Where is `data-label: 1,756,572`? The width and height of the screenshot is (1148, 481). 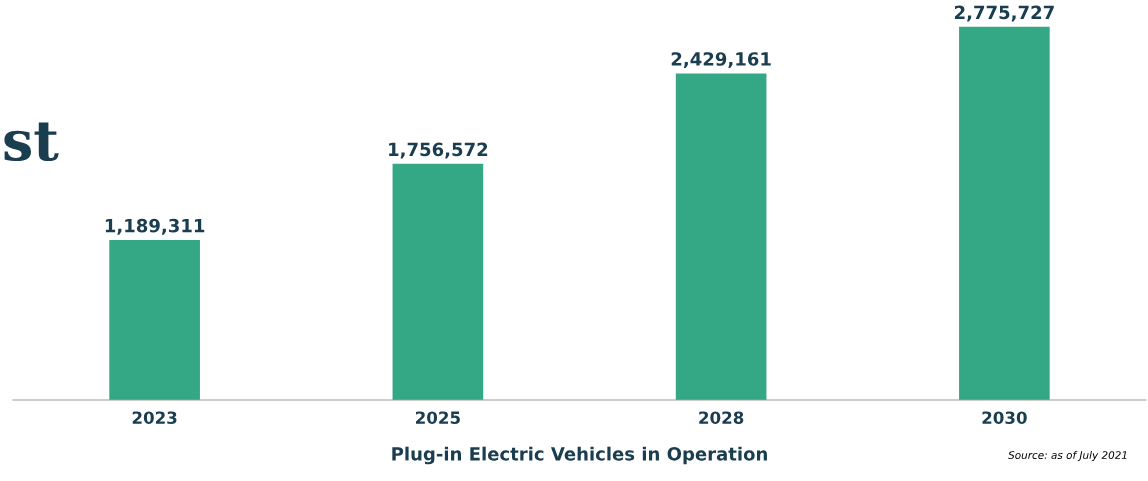
data-label: 1,756,572 is located at coordinates (438, 150).